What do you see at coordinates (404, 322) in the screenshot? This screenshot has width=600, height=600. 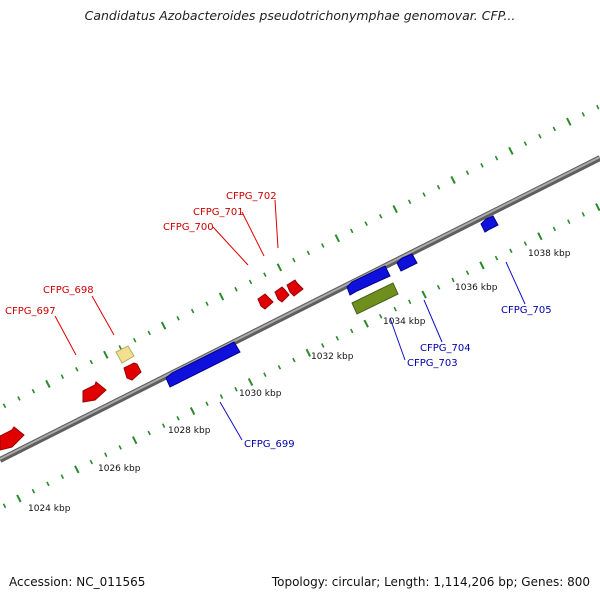 I see `ruler-label: 1034 kbp` at bounding box center [404, 322].